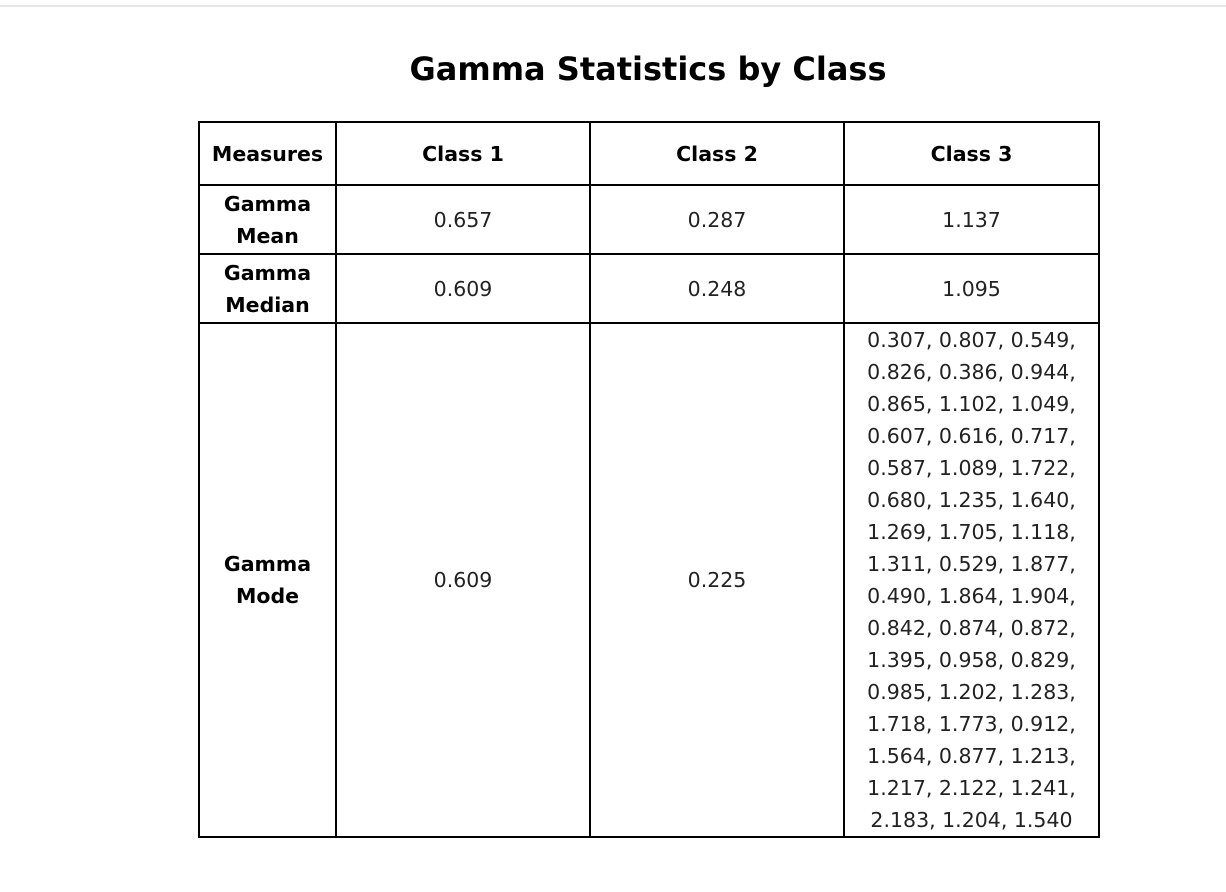 The height and width of the screenshot is (892, 1226). I want to click on column-header-class-2: Class 2, so click(717, 153).